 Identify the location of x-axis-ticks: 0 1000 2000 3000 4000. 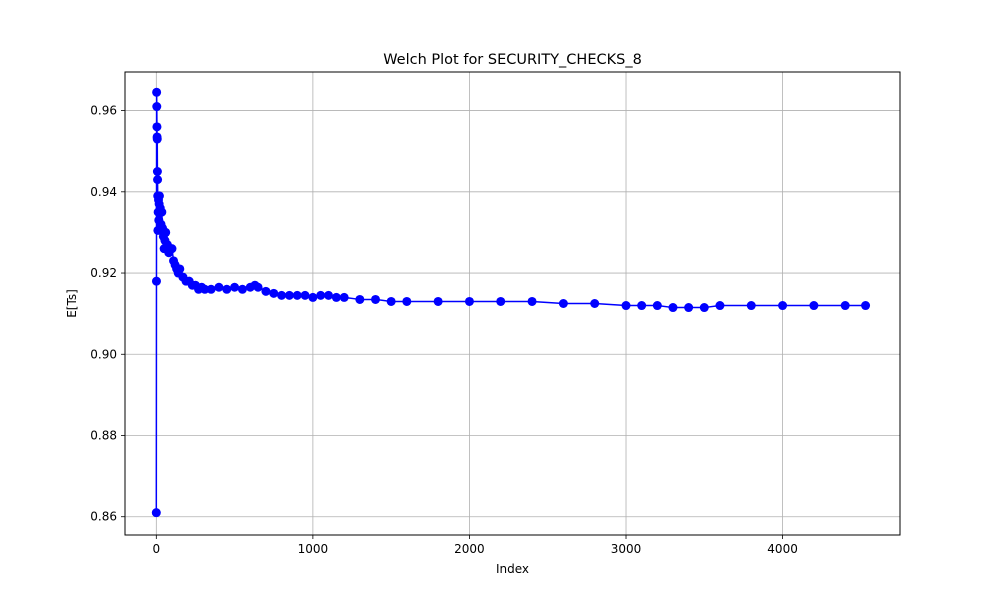
(475, 545).